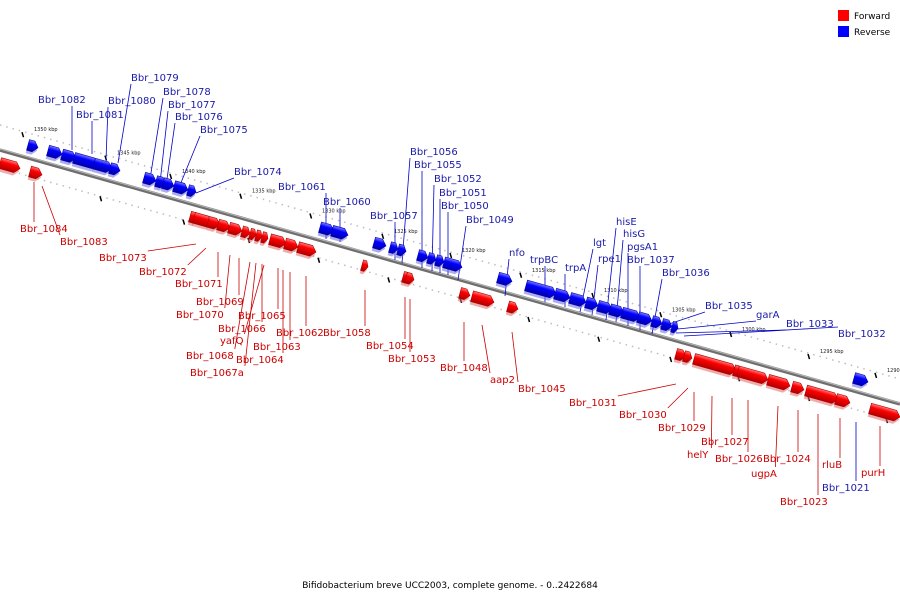 This screenshot has height=600, width=900. What do you see at coordinates (44, 229) in the screenshot?
I see `gene-label-bbr-1084: Bbr_1084` at bounding box center [44, 229].